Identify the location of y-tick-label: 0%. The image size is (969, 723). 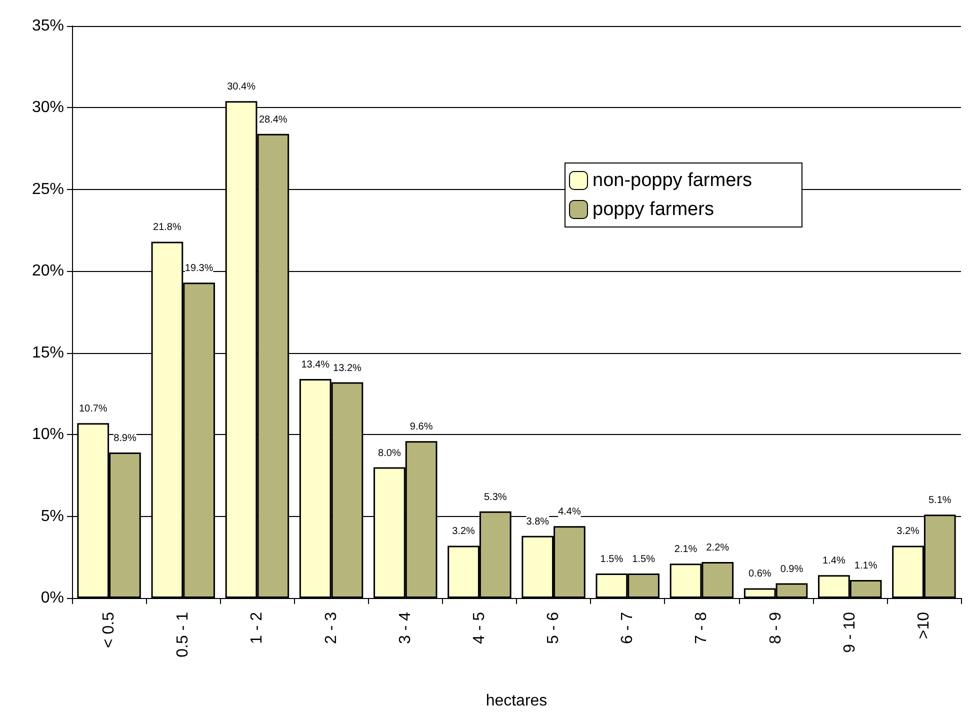
(52, 598).